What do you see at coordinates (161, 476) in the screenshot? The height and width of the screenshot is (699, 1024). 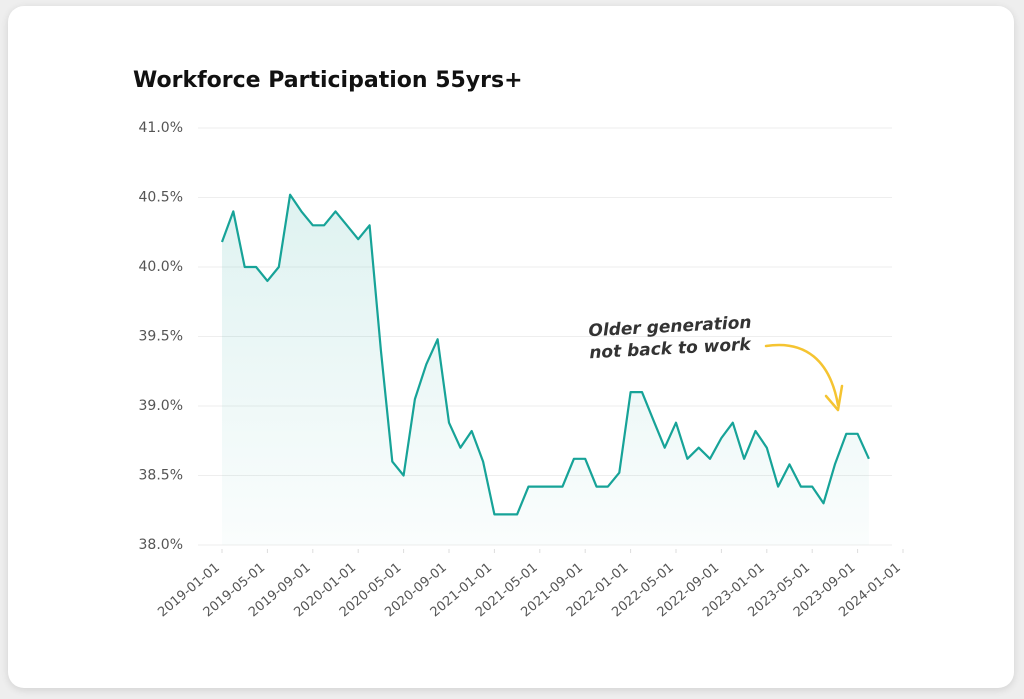 I see `y-tick-label: 38.5%` at bounding box center [161, 476].